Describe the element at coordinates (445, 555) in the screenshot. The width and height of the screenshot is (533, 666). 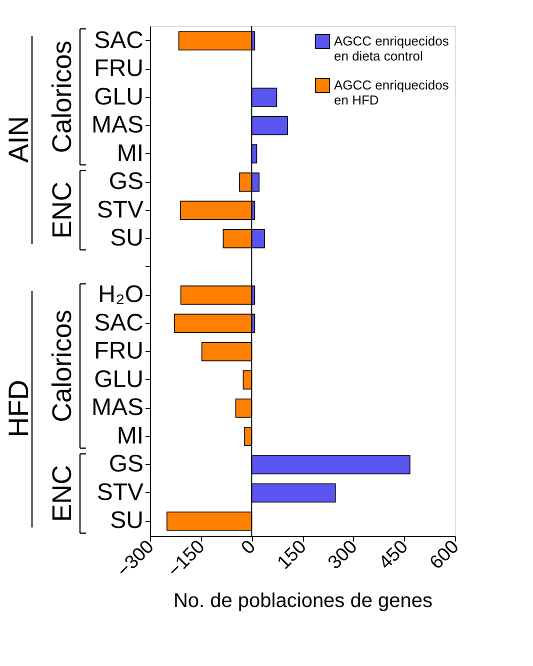
I see `x-tick-label: 600` at that location.